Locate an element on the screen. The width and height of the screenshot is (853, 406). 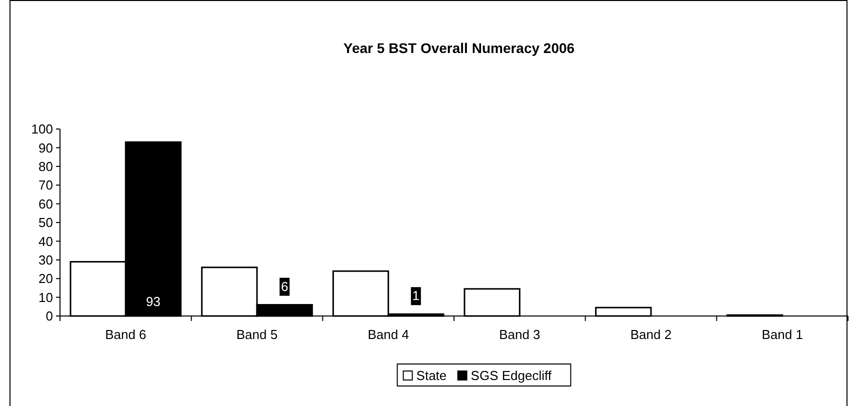
x-tick-label: Band 3 is located at coordinates (519, 334).